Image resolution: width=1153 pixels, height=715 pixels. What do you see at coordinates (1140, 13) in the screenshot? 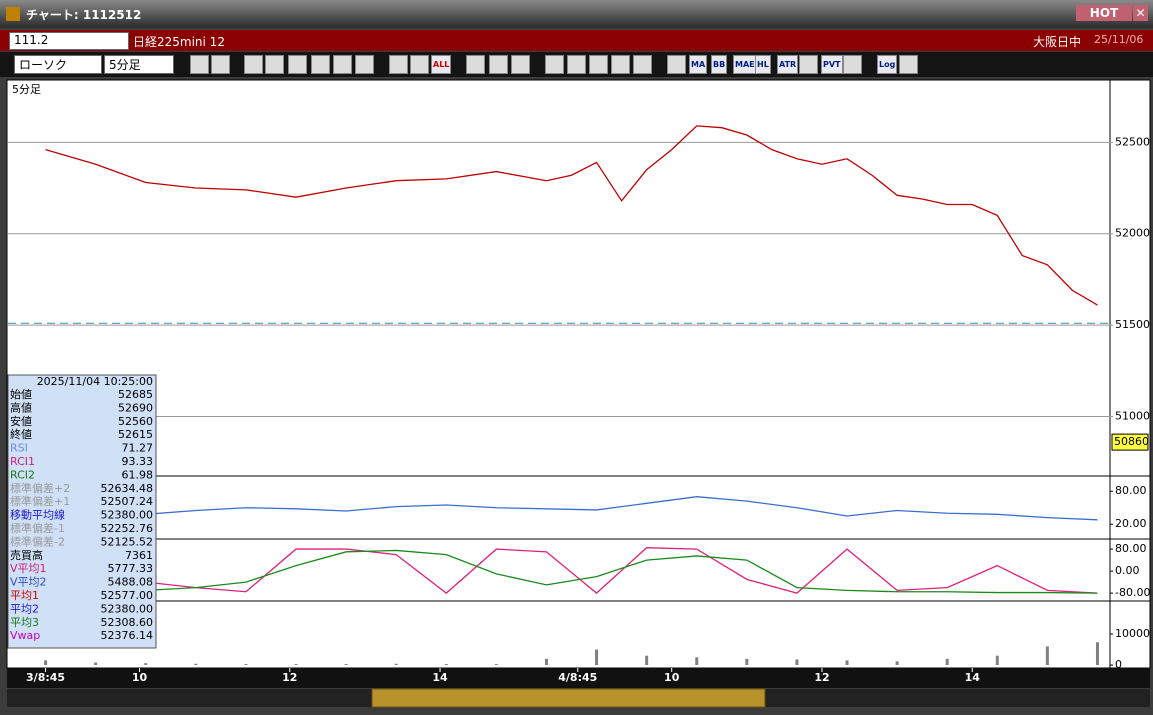
I see `close-button: ✕` at bounding box center [1140, 13].